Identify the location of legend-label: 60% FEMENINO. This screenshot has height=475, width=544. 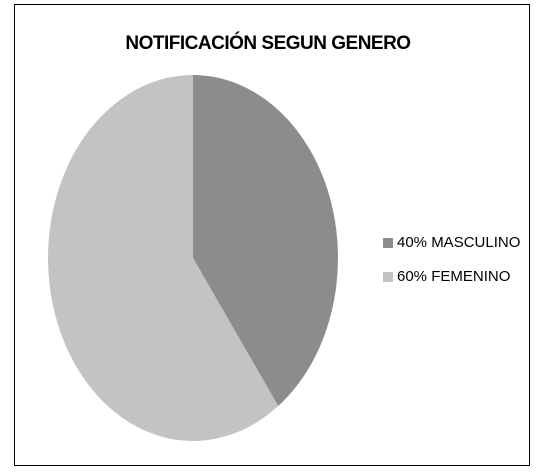
(453, 276).